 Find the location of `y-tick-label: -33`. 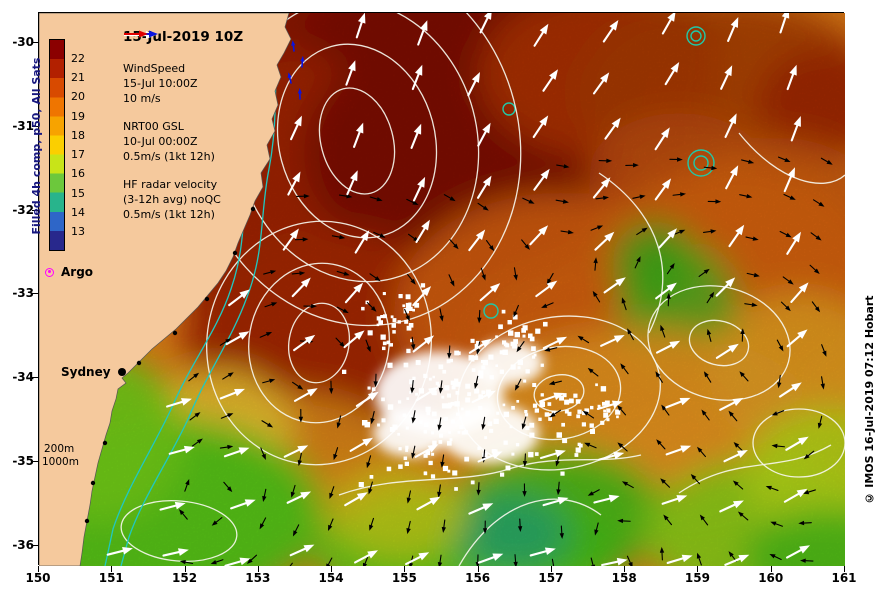

y-tick-label: -33 is located at coordinates (23, 293).